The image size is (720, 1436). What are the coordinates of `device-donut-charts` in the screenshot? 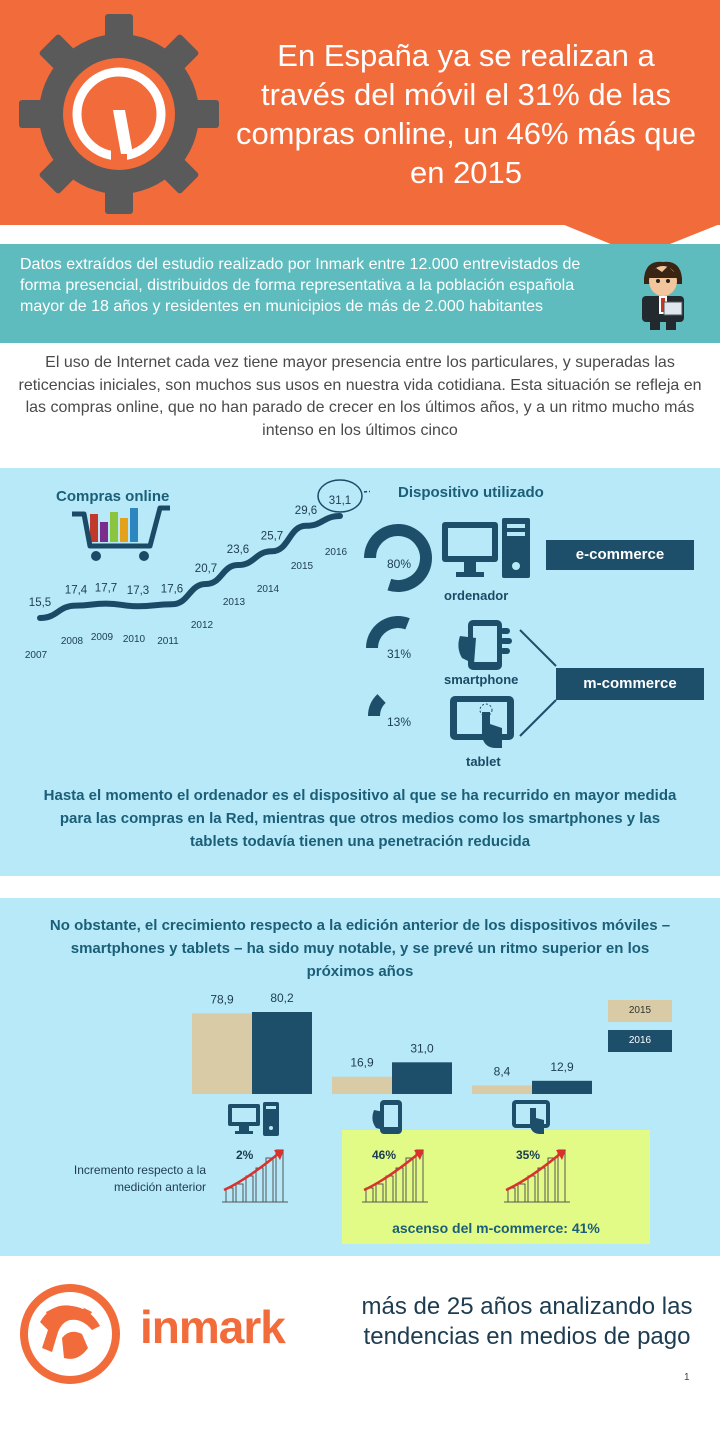 It's located at (398, 620).